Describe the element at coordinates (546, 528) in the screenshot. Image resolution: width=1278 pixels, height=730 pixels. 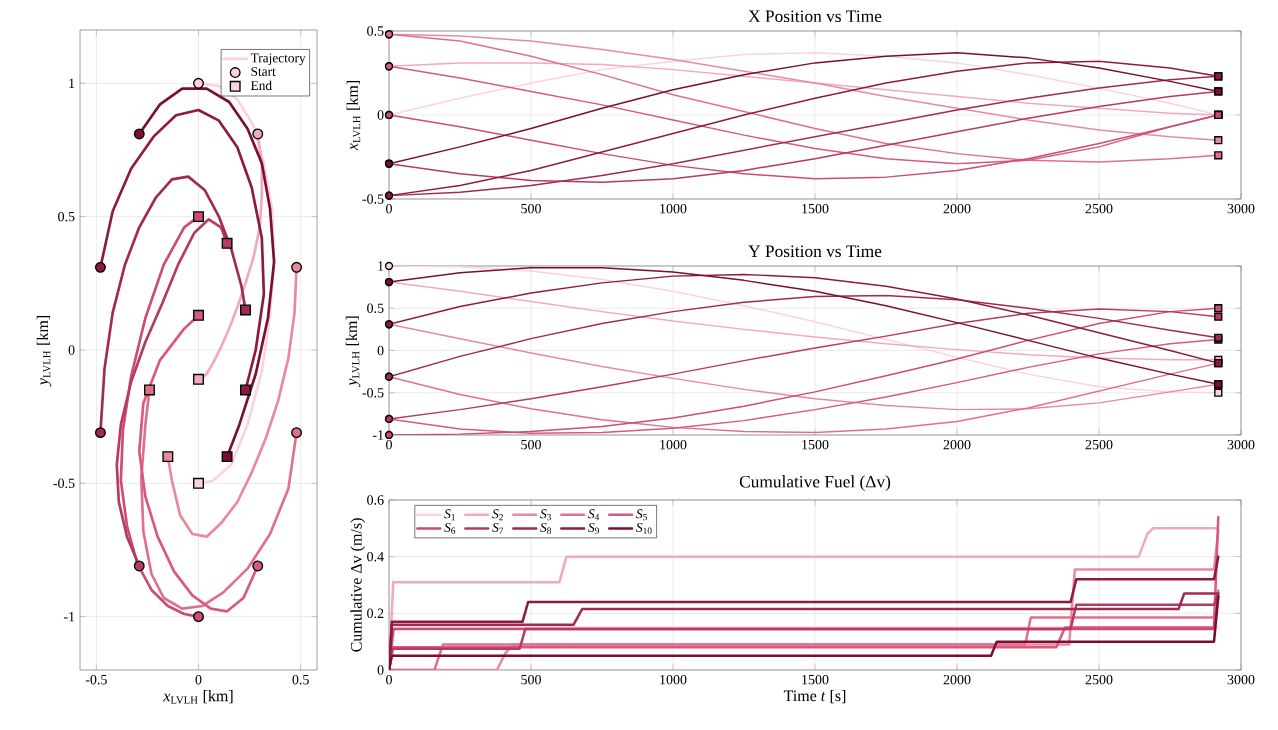
I see `legend-label: S$_{8}$` at that location.